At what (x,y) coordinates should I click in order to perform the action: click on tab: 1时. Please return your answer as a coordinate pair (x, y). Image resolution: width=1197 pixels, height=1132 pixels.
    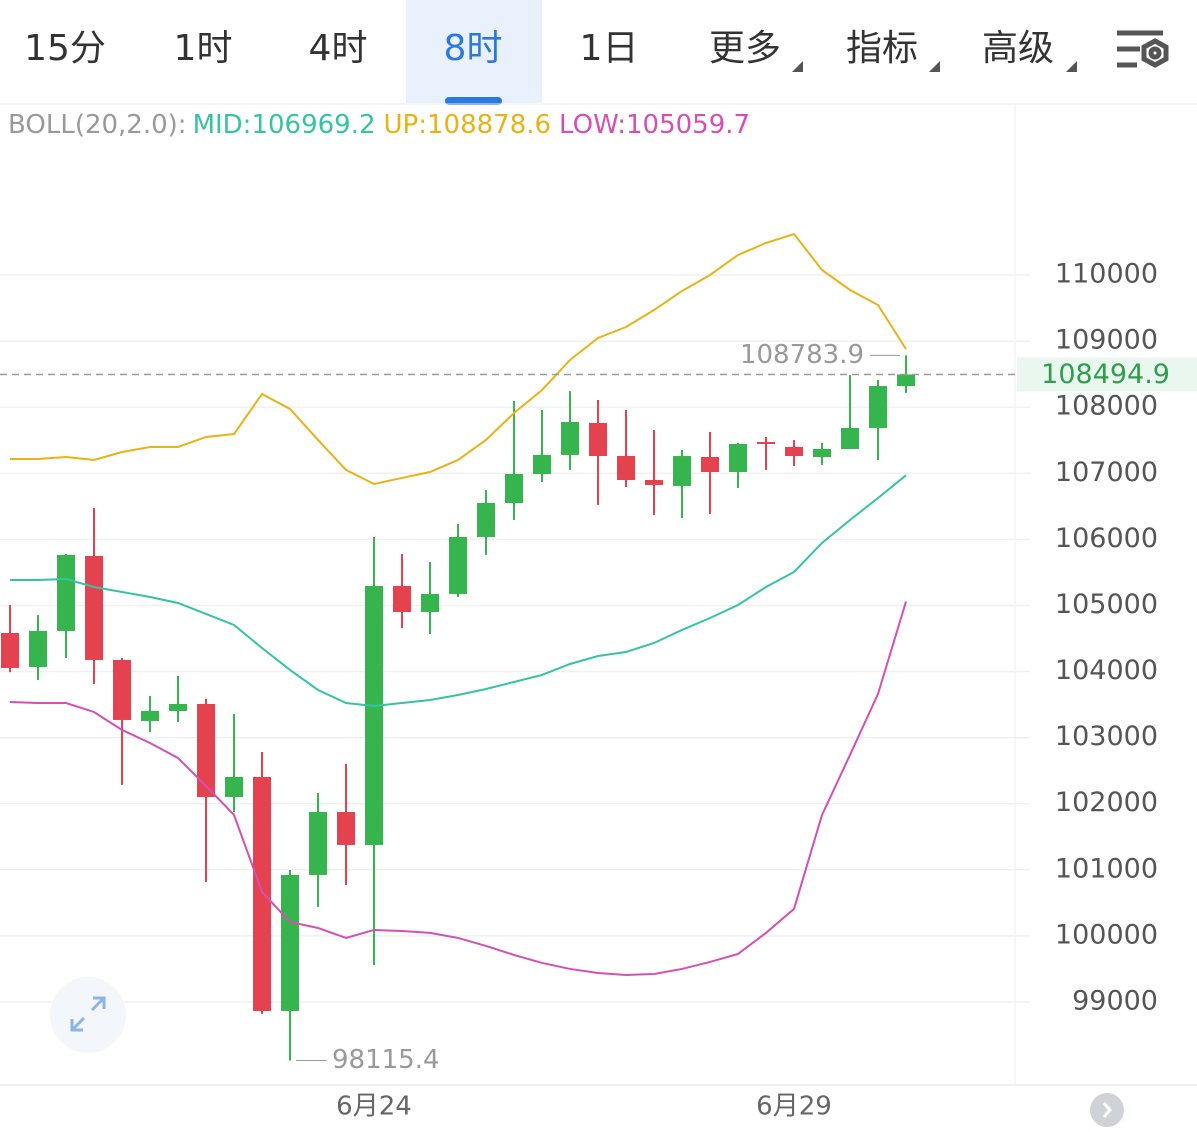
    Looking at the image, I should click on (203, 48).